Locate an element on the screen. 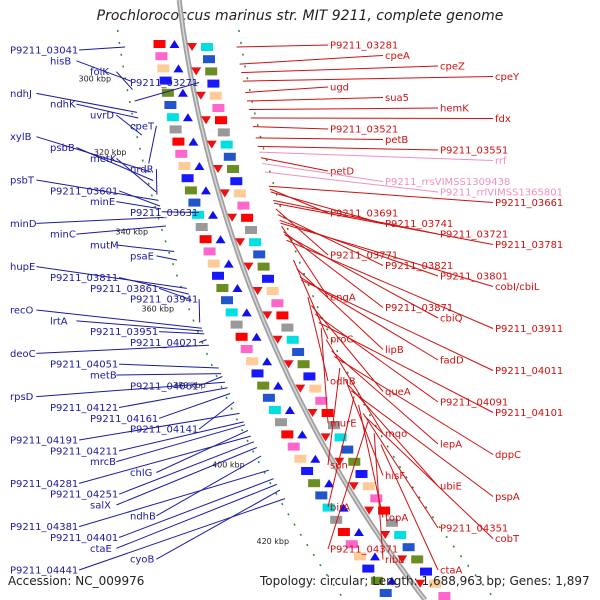 The width and height of the screenshot is (600, 600). gene-label-right: queA is located at coordinates (398, 392).